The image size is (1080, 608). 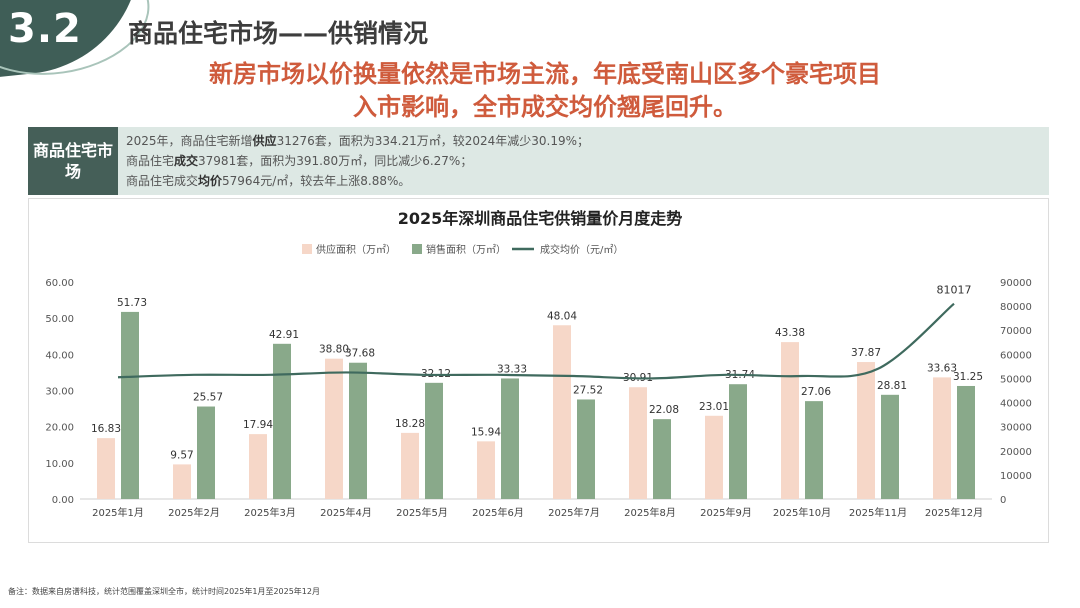 I want to click on summary-text-part: 商品住宅成交, so click(x=162, y=181).